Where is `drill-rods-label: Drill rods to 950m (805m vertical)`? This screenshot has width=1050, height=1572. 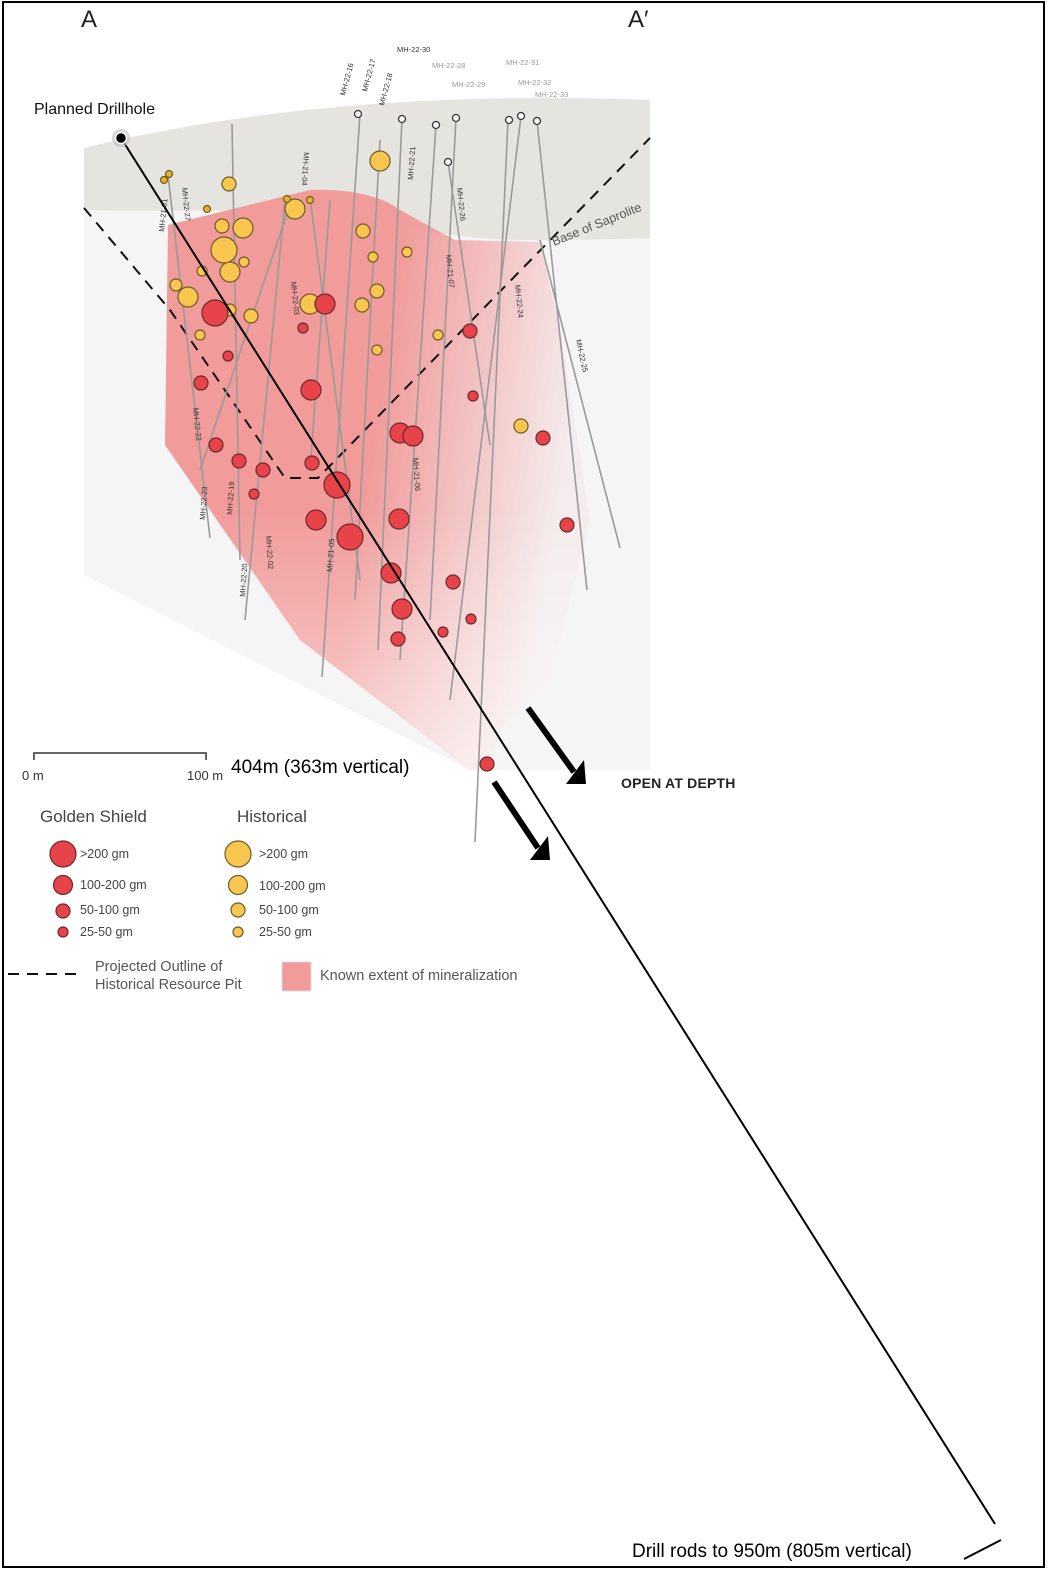 drill-rods-label: Drill rods to 950m (805m vertical) is located at coordinates (772, 1551).